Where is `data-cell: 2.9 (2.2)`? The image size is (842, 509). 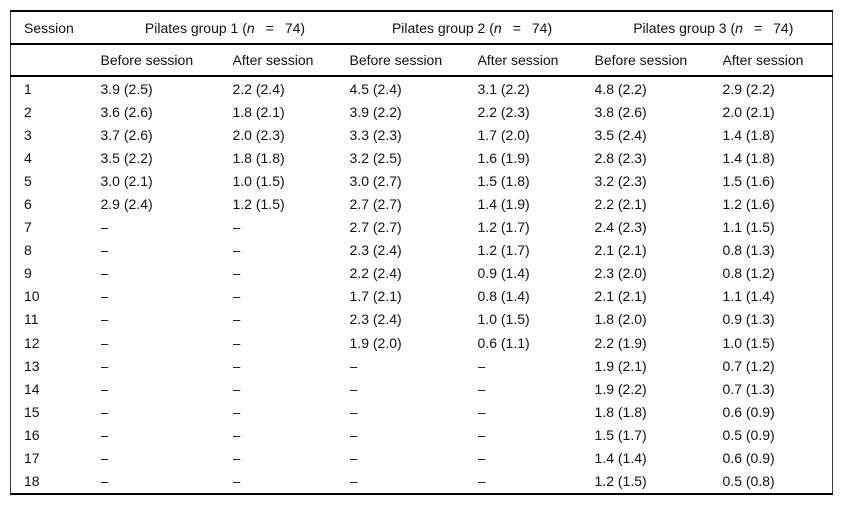 data-cell: 2.9 (2.2) is located at coordinates (748, 88).